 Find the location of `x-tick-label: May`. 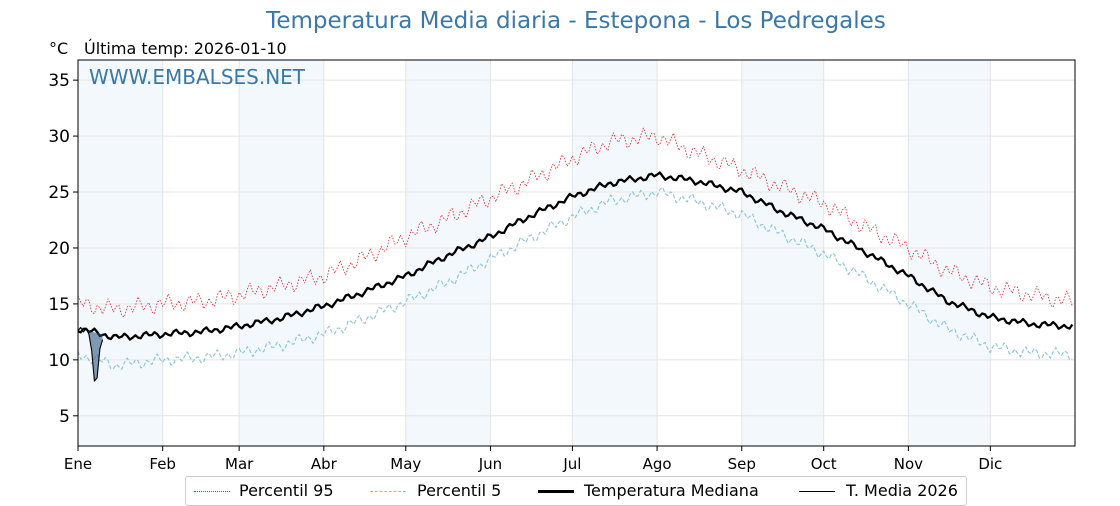

x-tick-label: May is located at coordinates (405, 464).